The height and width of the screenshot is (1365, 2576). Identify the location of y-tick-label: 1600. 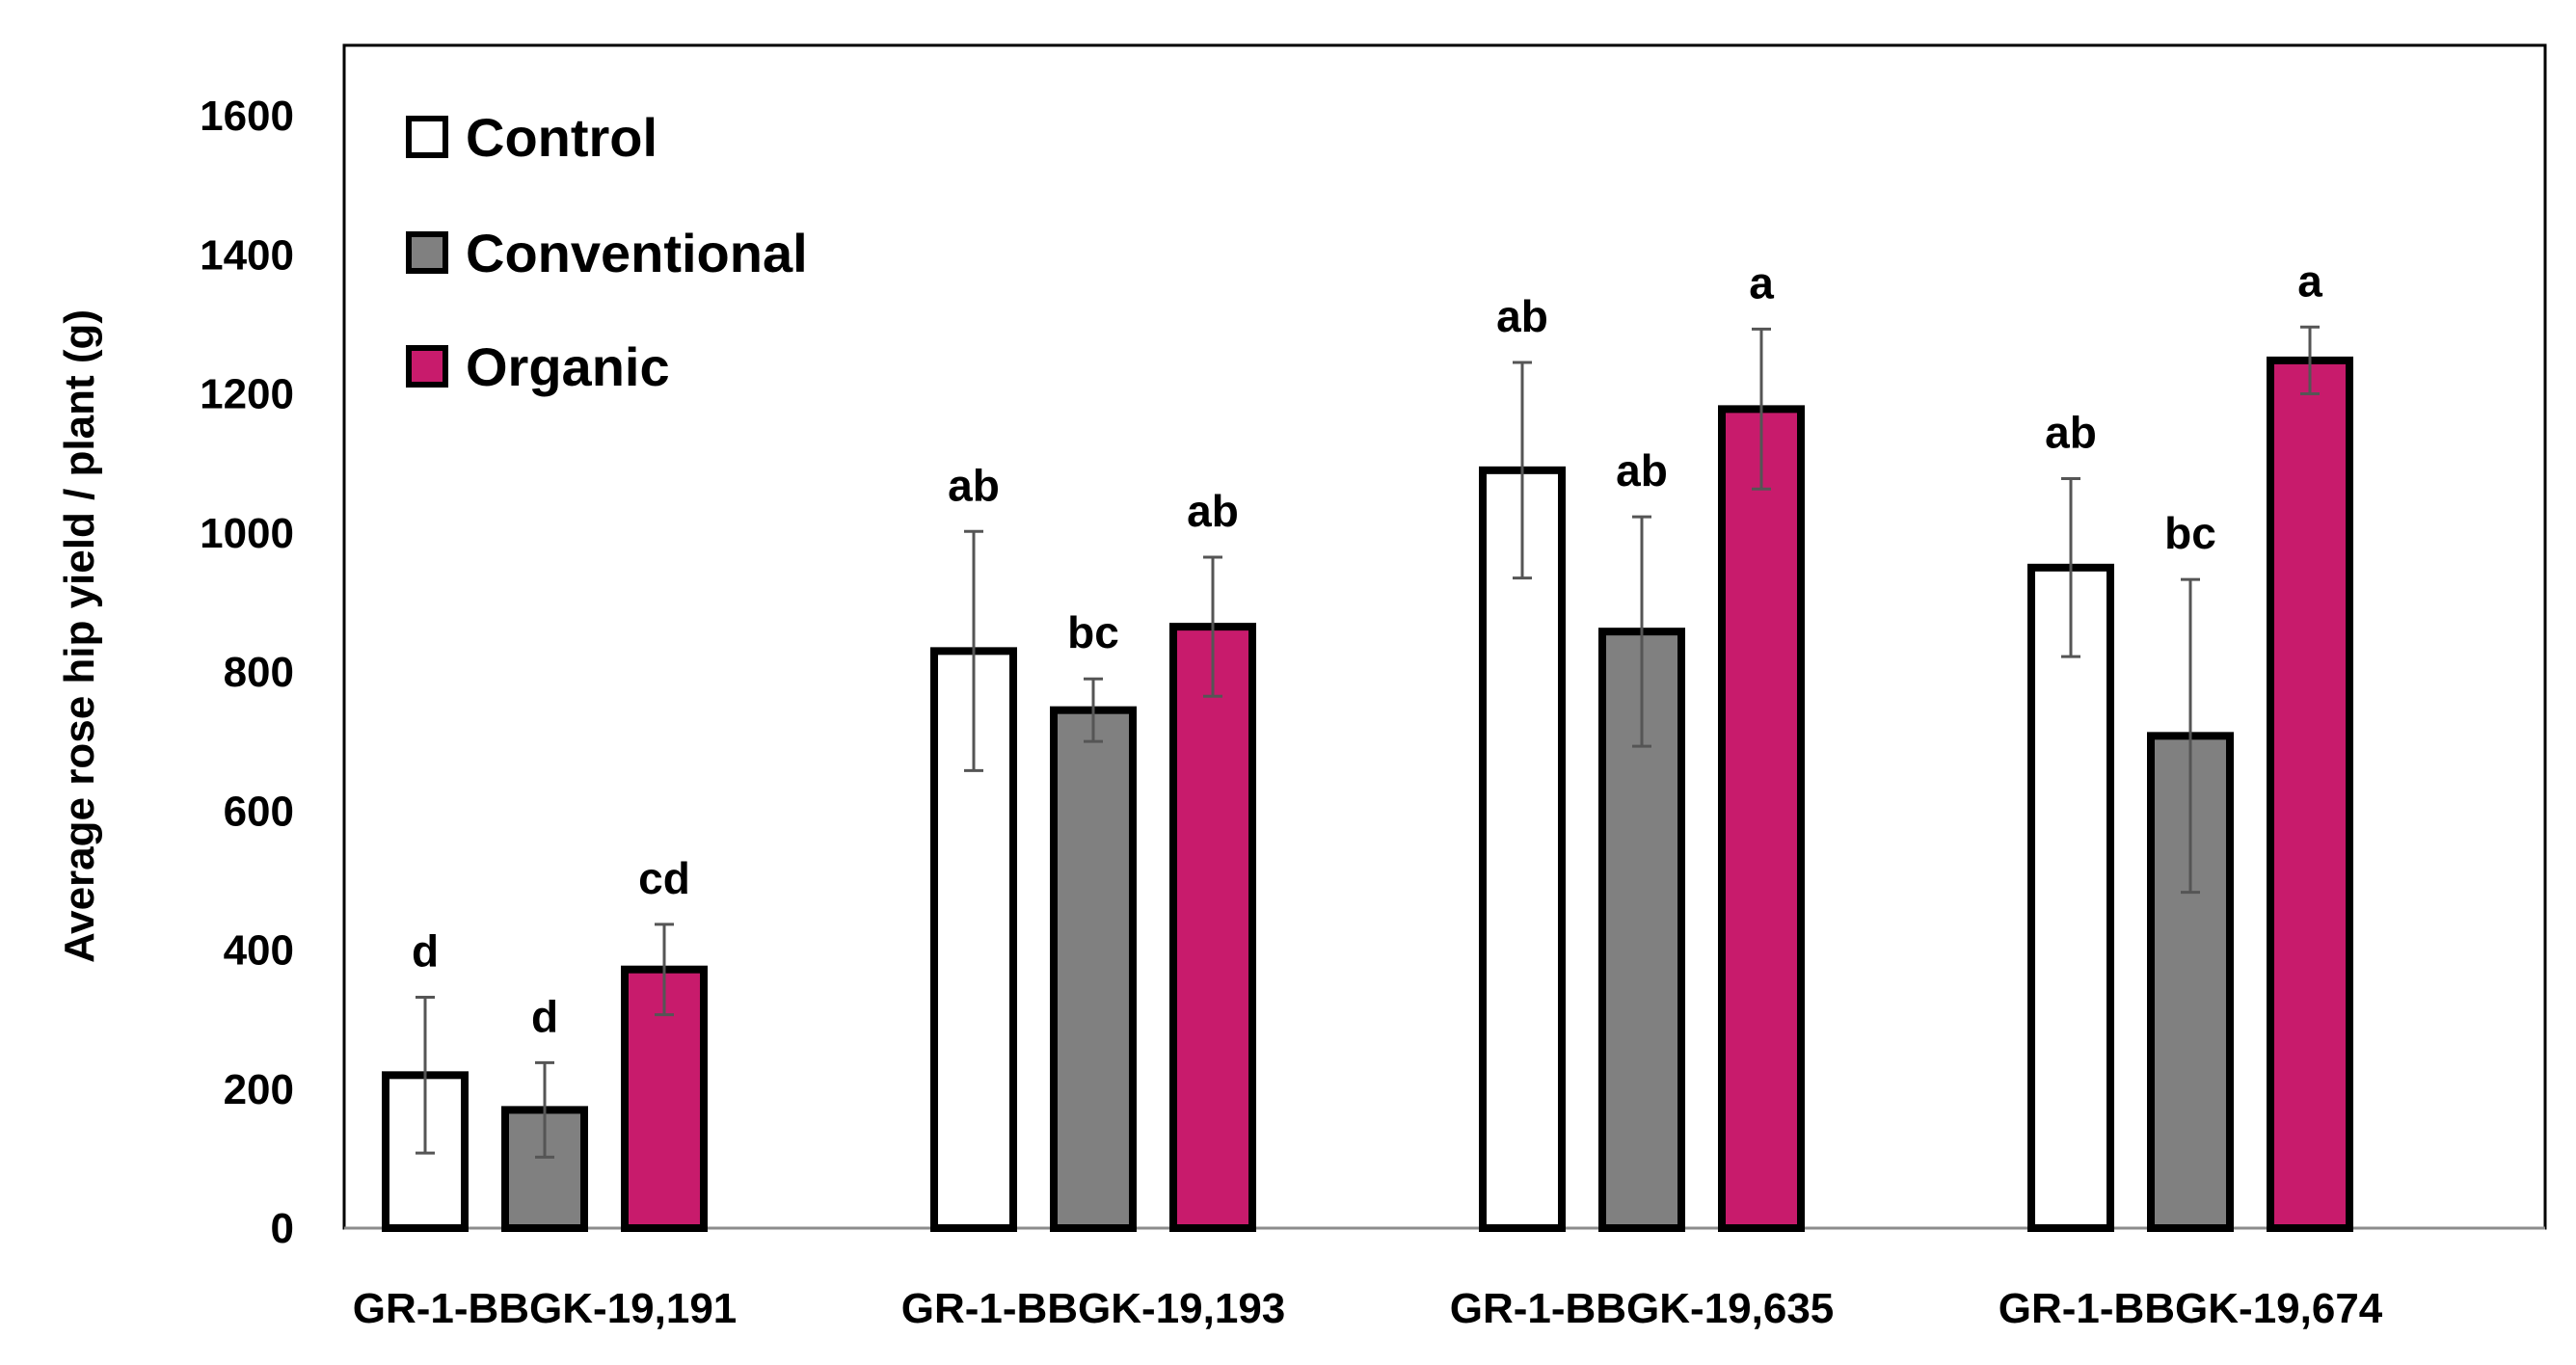
(247, 117).